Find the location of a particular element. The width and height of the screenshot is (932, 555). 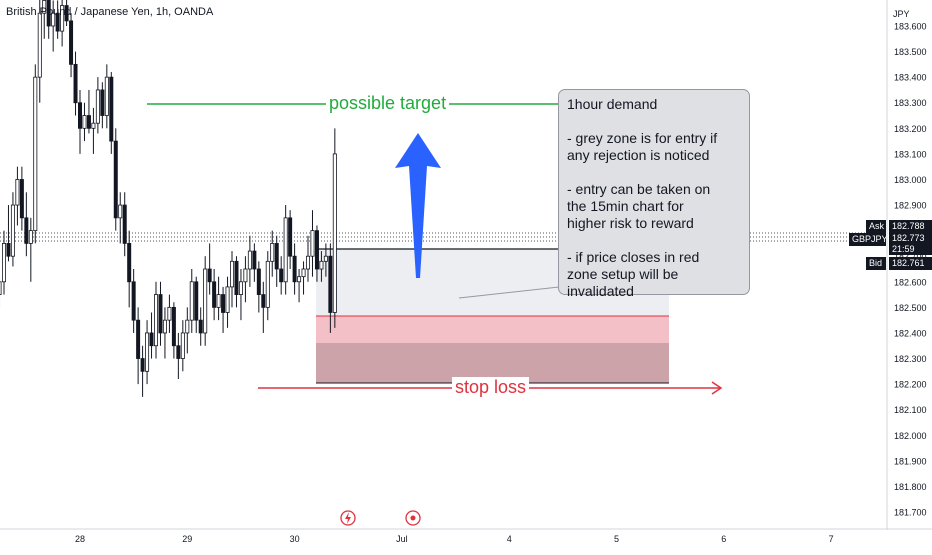

time-axis: 28 29 30 Jul 4 5 6 7 is located at coordinates (454, 539).